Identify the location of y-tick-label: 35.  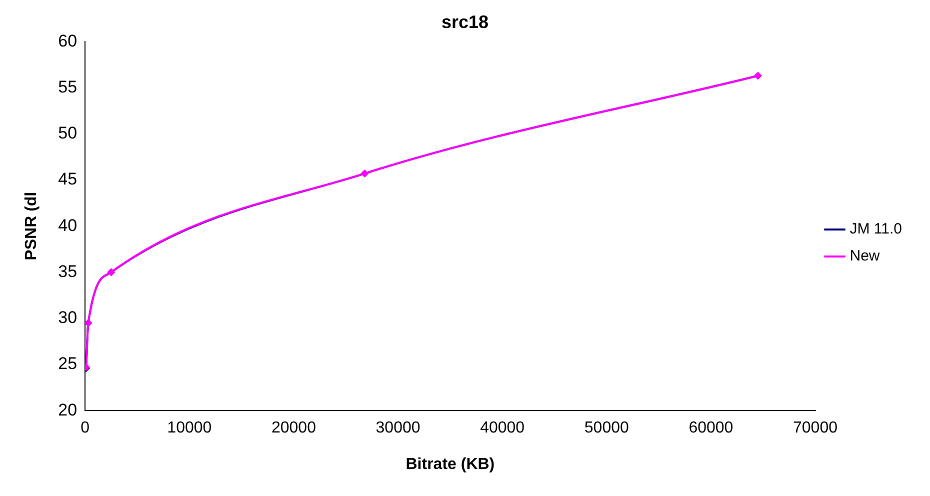
(68, 271).